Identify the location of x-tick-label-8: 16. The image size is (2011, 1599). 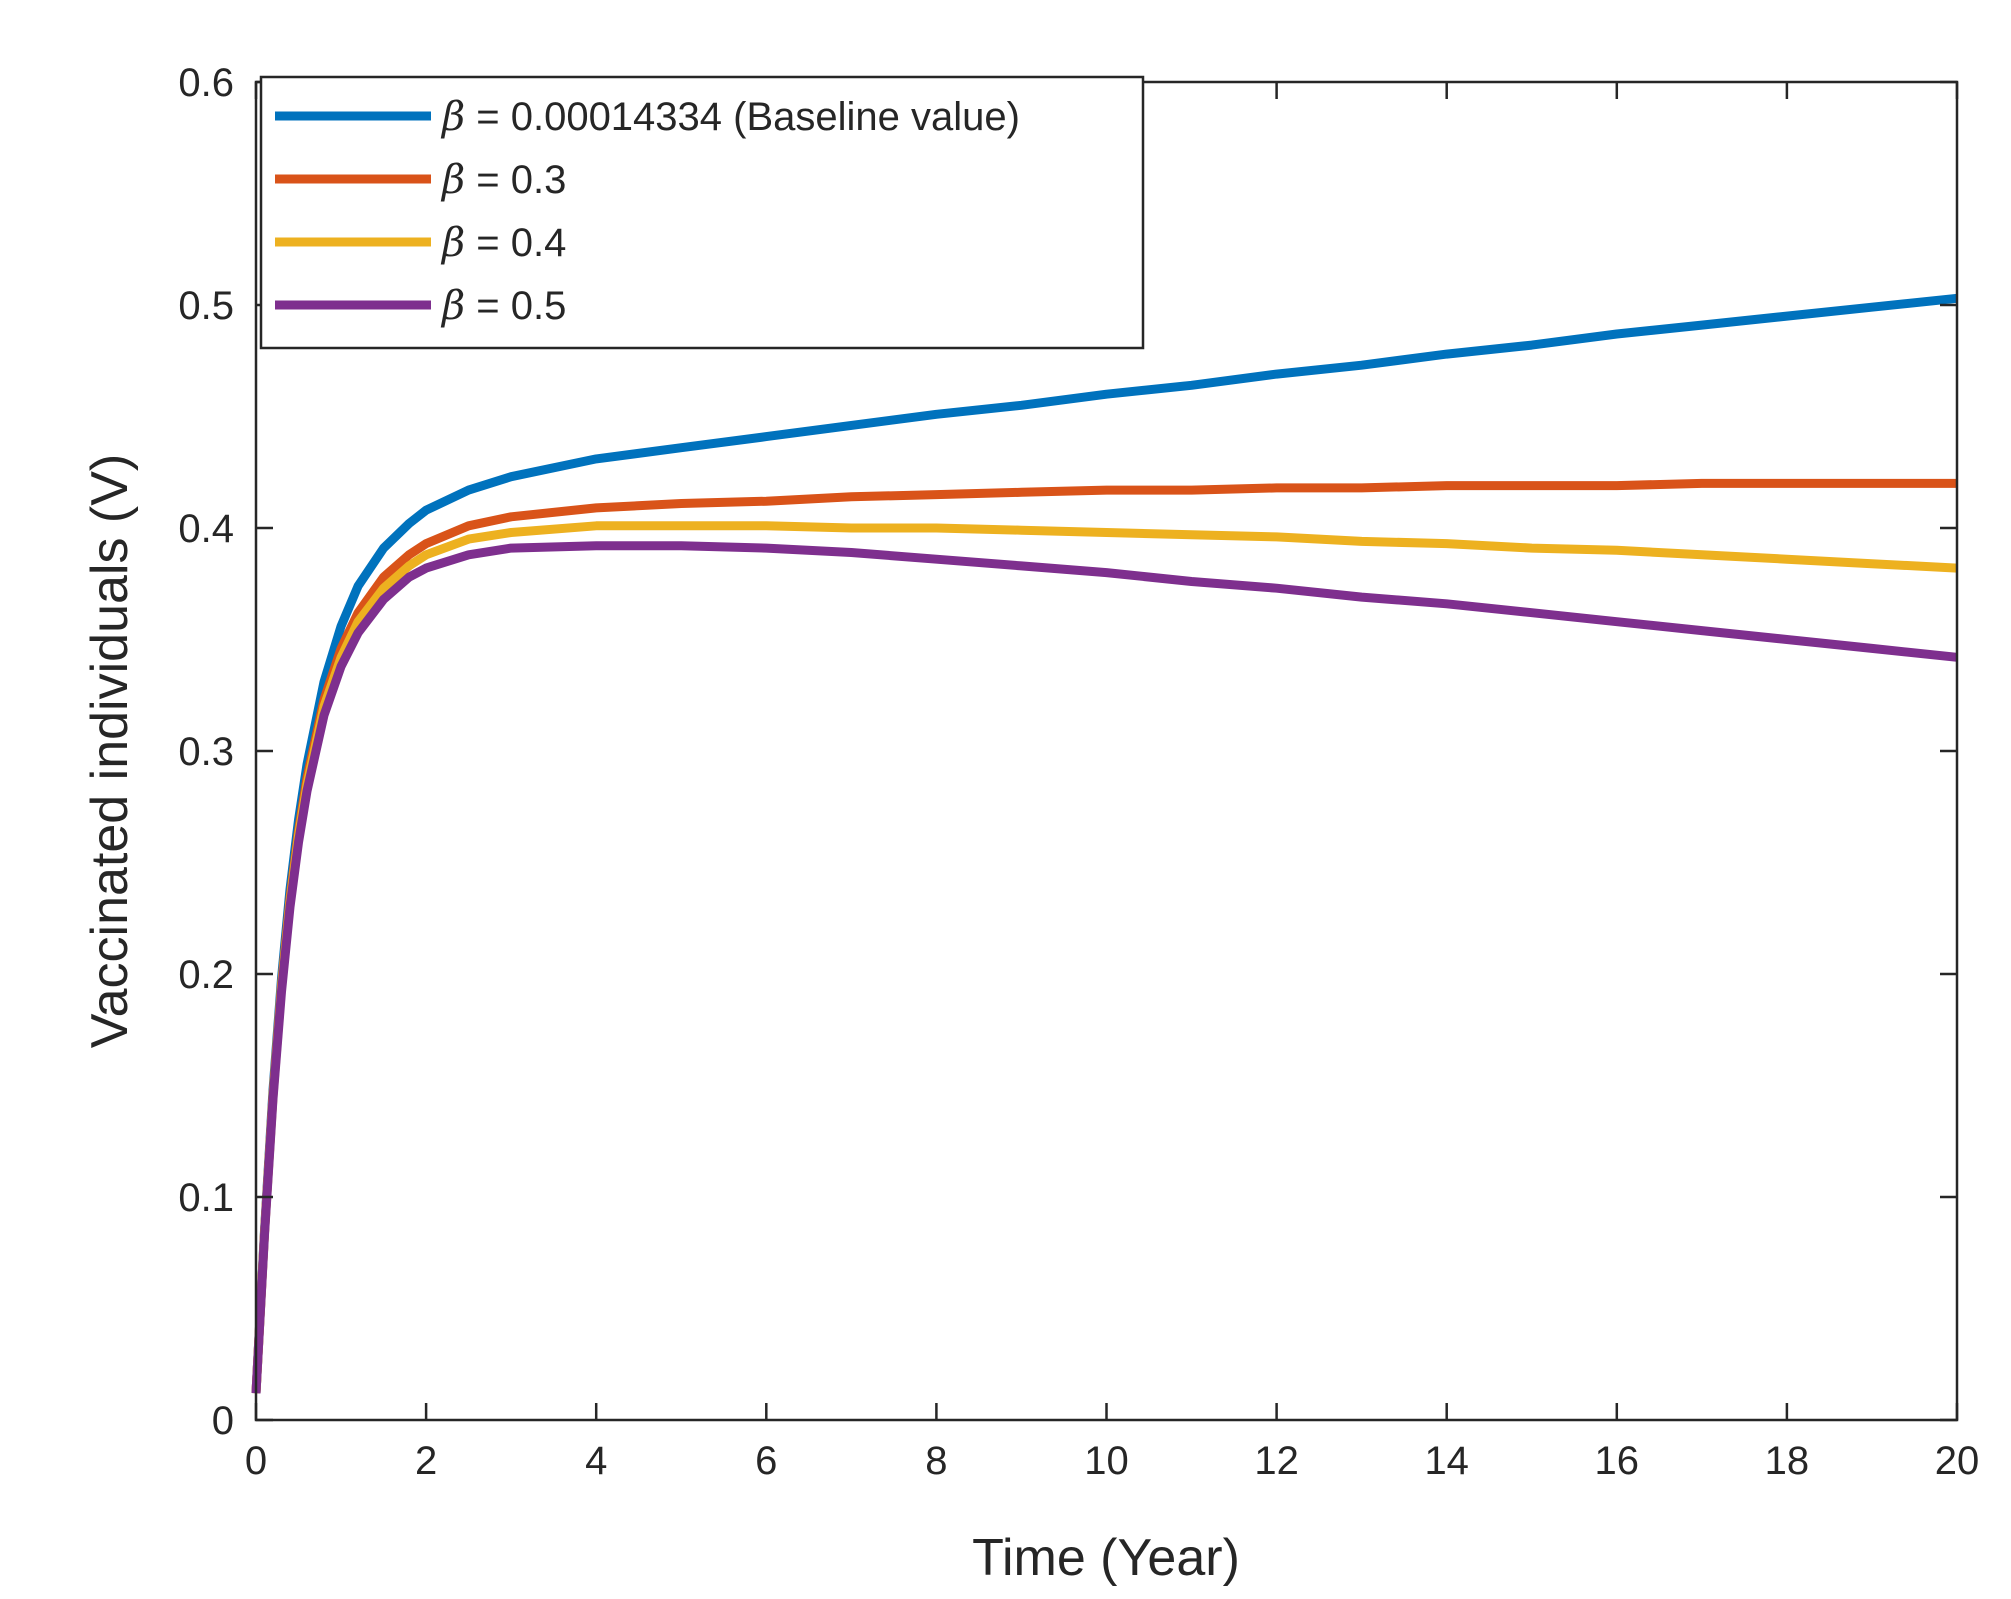
(1617, 1461).